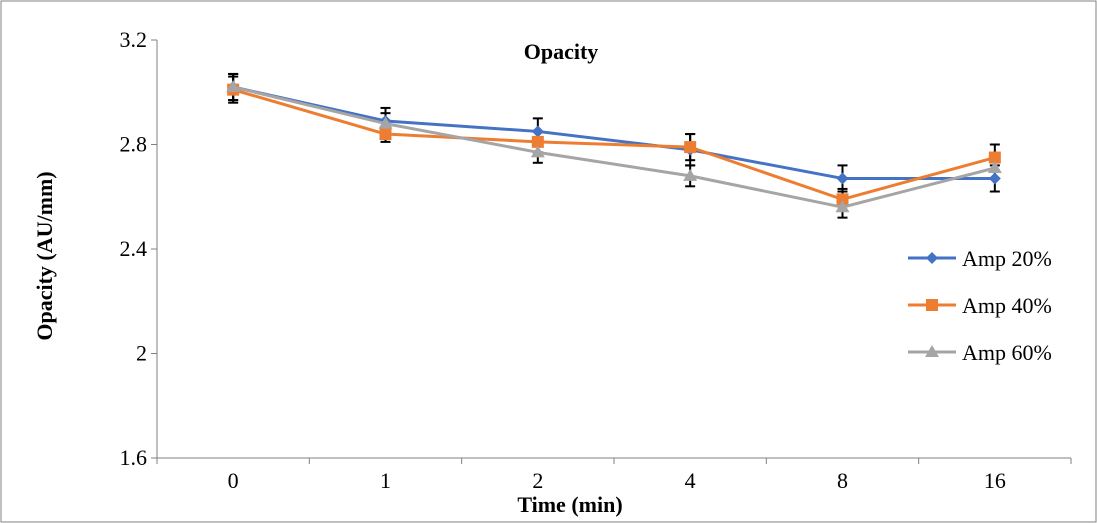 The image size is (1097, 523). I want to click on x-axis-title: Time (min), so click(569, 504).